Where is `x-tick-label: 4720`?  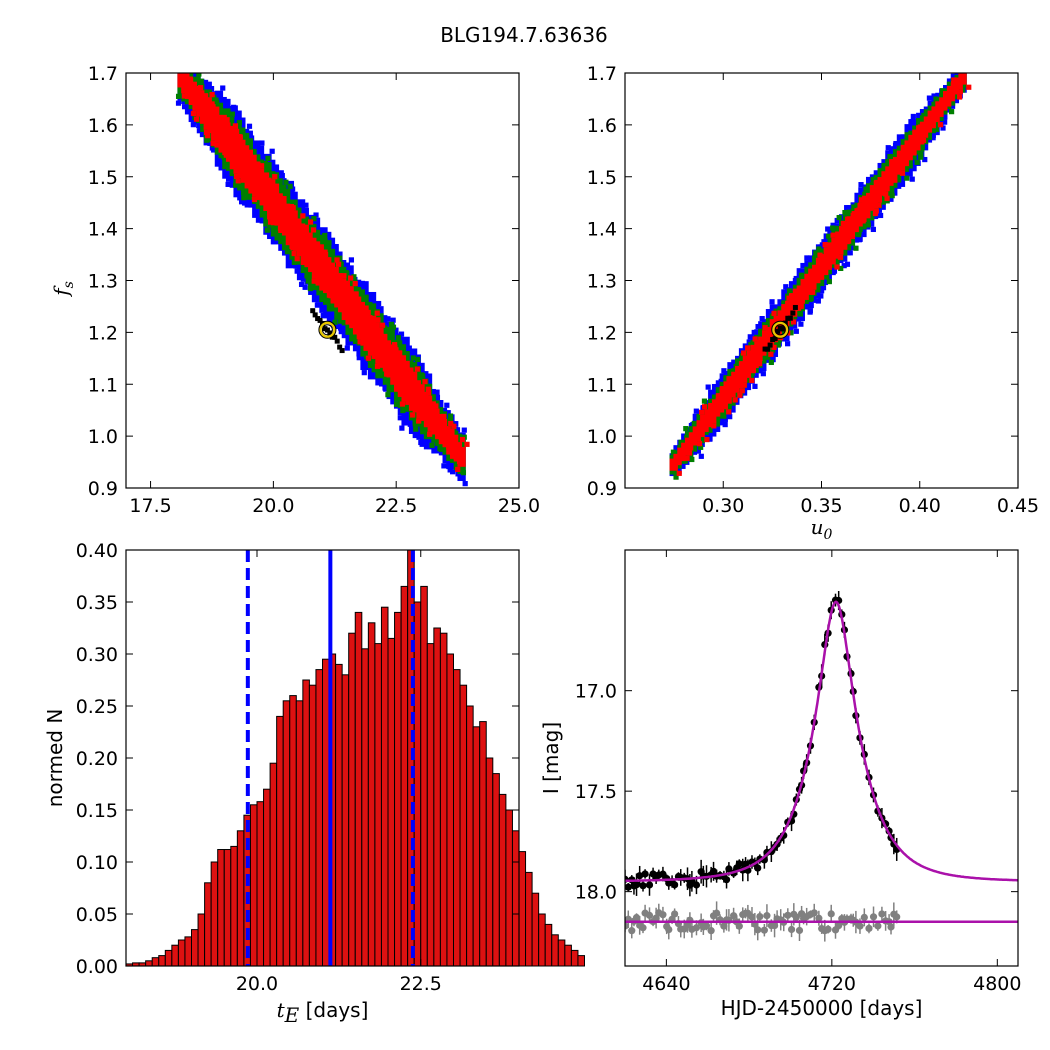
x-tick-label: 4720 is located at coordinates (832, 984).